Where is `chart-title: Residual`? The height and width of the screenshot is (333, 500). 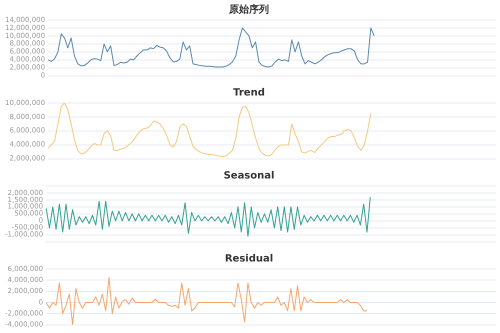
chart-title: Residual is located at coordinates (249, 259).